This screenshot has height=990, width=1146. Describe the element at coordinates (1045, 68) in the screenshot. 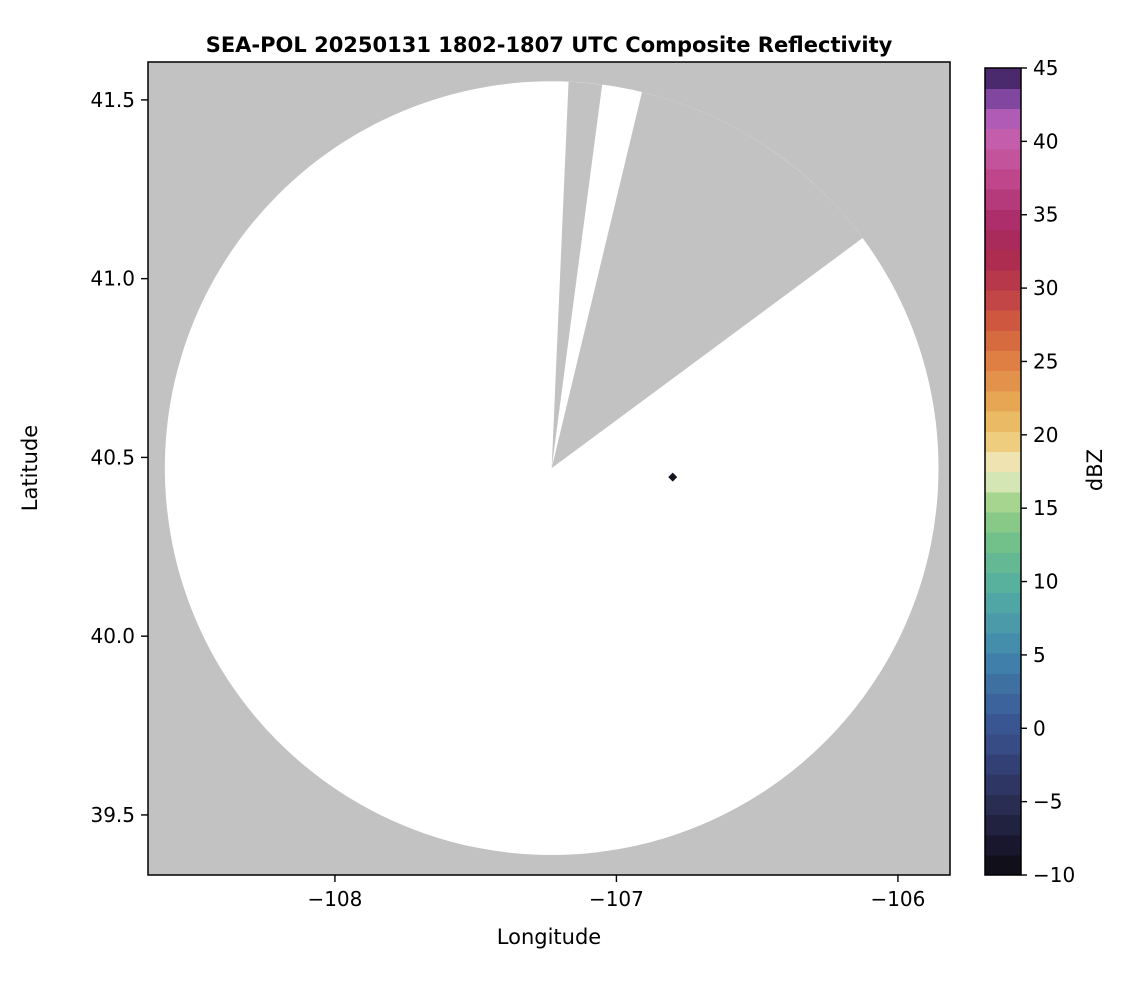

I see `colorbar-tick-label: 45` at that location.